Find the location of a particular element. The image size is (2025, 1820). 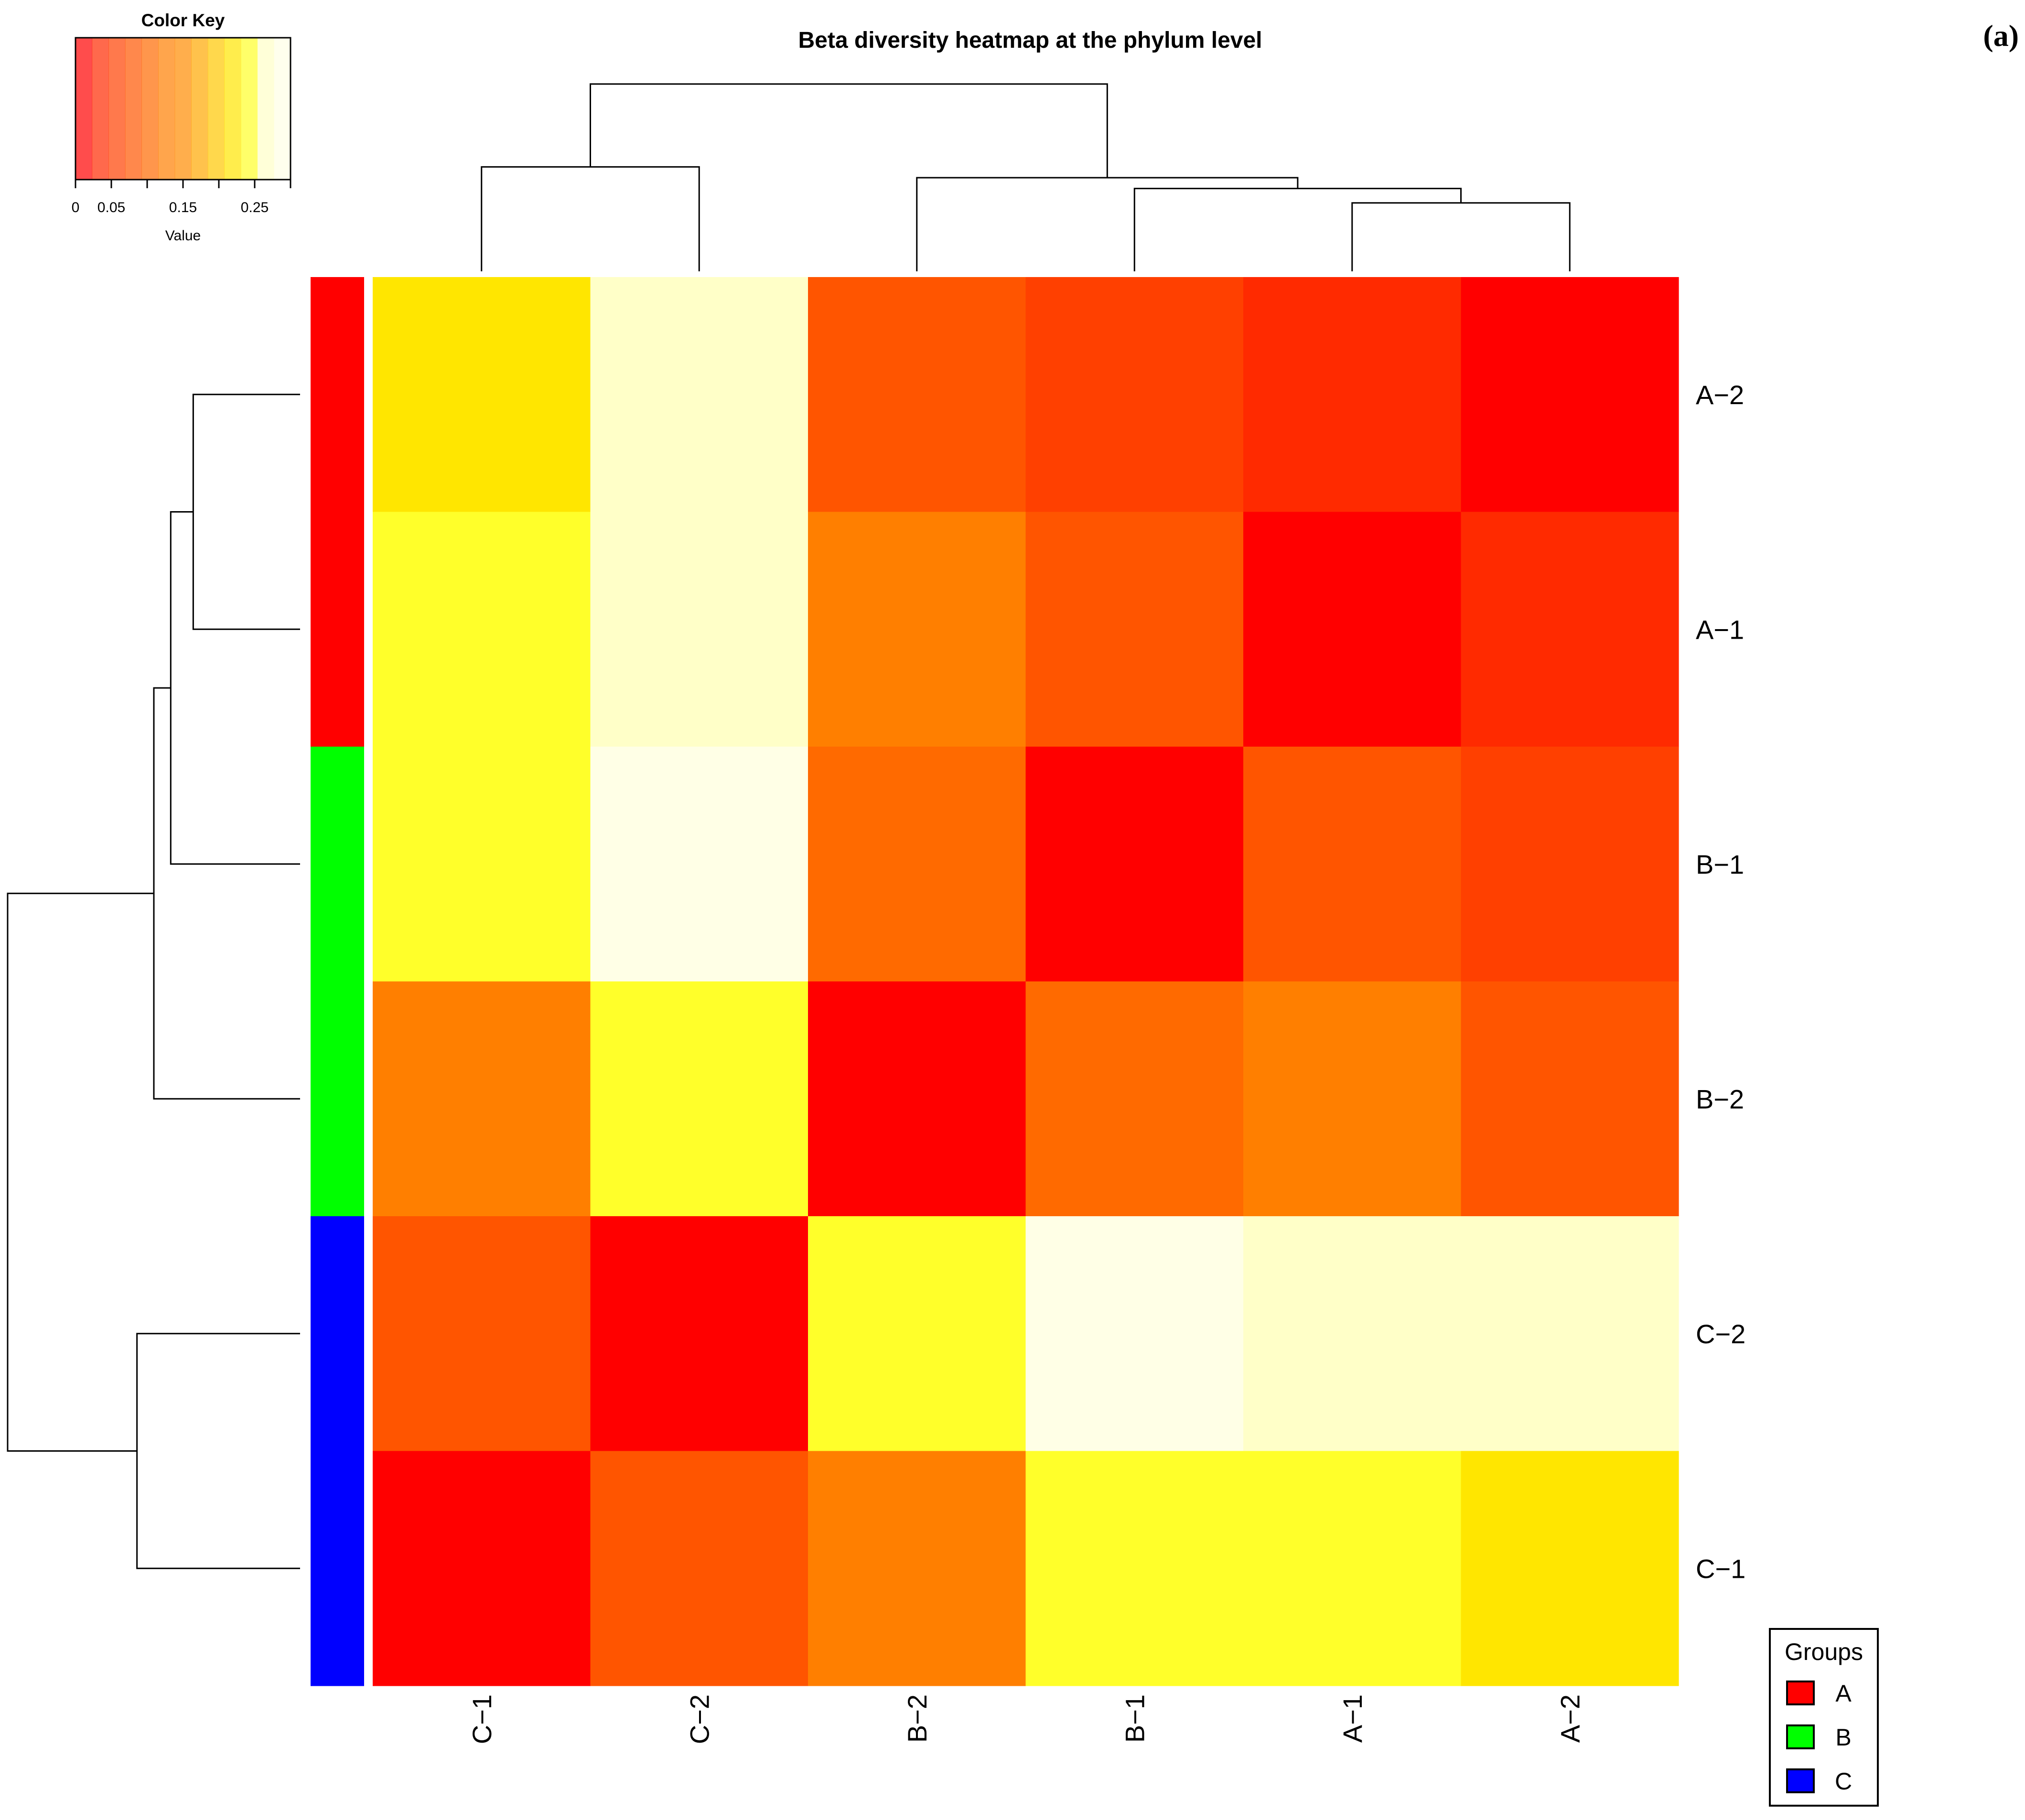

row-label-3: B−2 is located at coordinates (1720, 1099).